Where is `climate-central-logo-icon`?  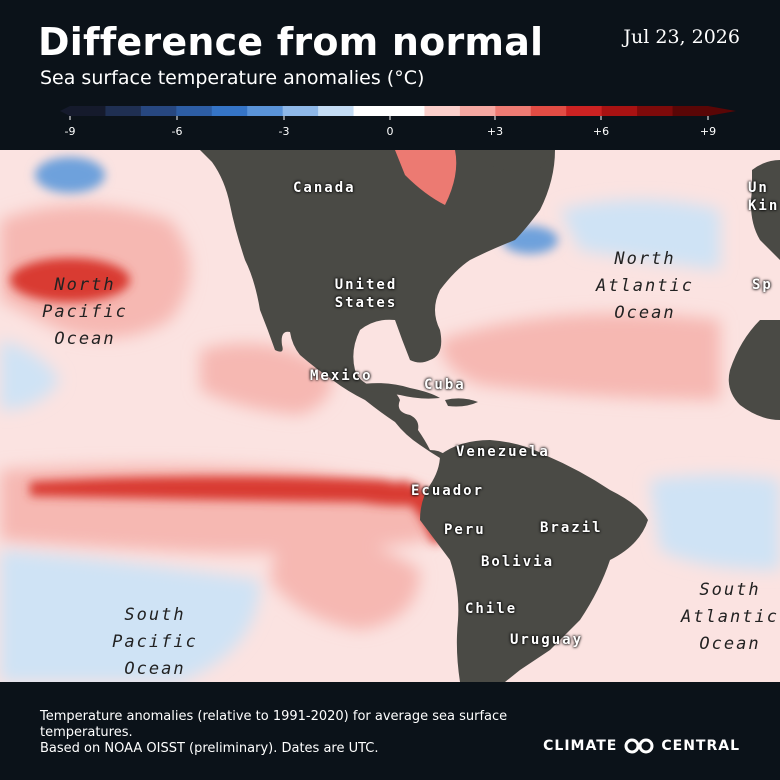
climate-central-logo-icon is located at coordinates (639, 746).